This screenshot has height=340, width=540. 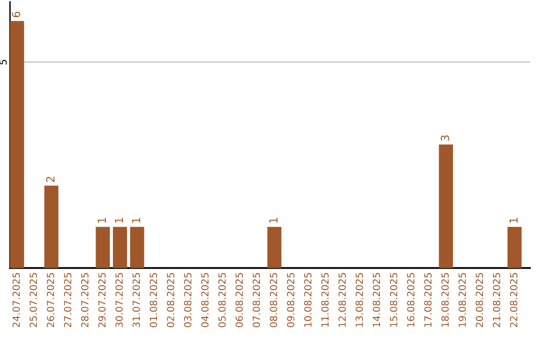 I want to click on y-tick-label: 5, so click(x=3, y=62).